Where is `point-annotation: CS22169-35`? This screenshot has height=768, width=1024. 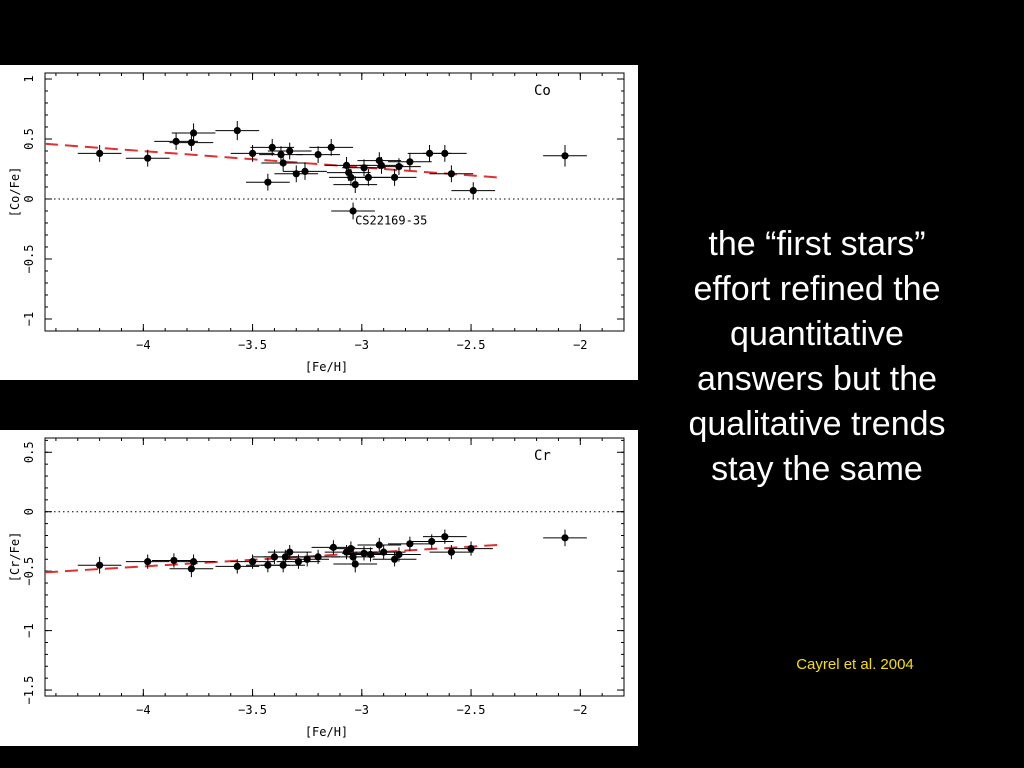 point-annotation: CS22169-35 is located at coordinates (391, 221).